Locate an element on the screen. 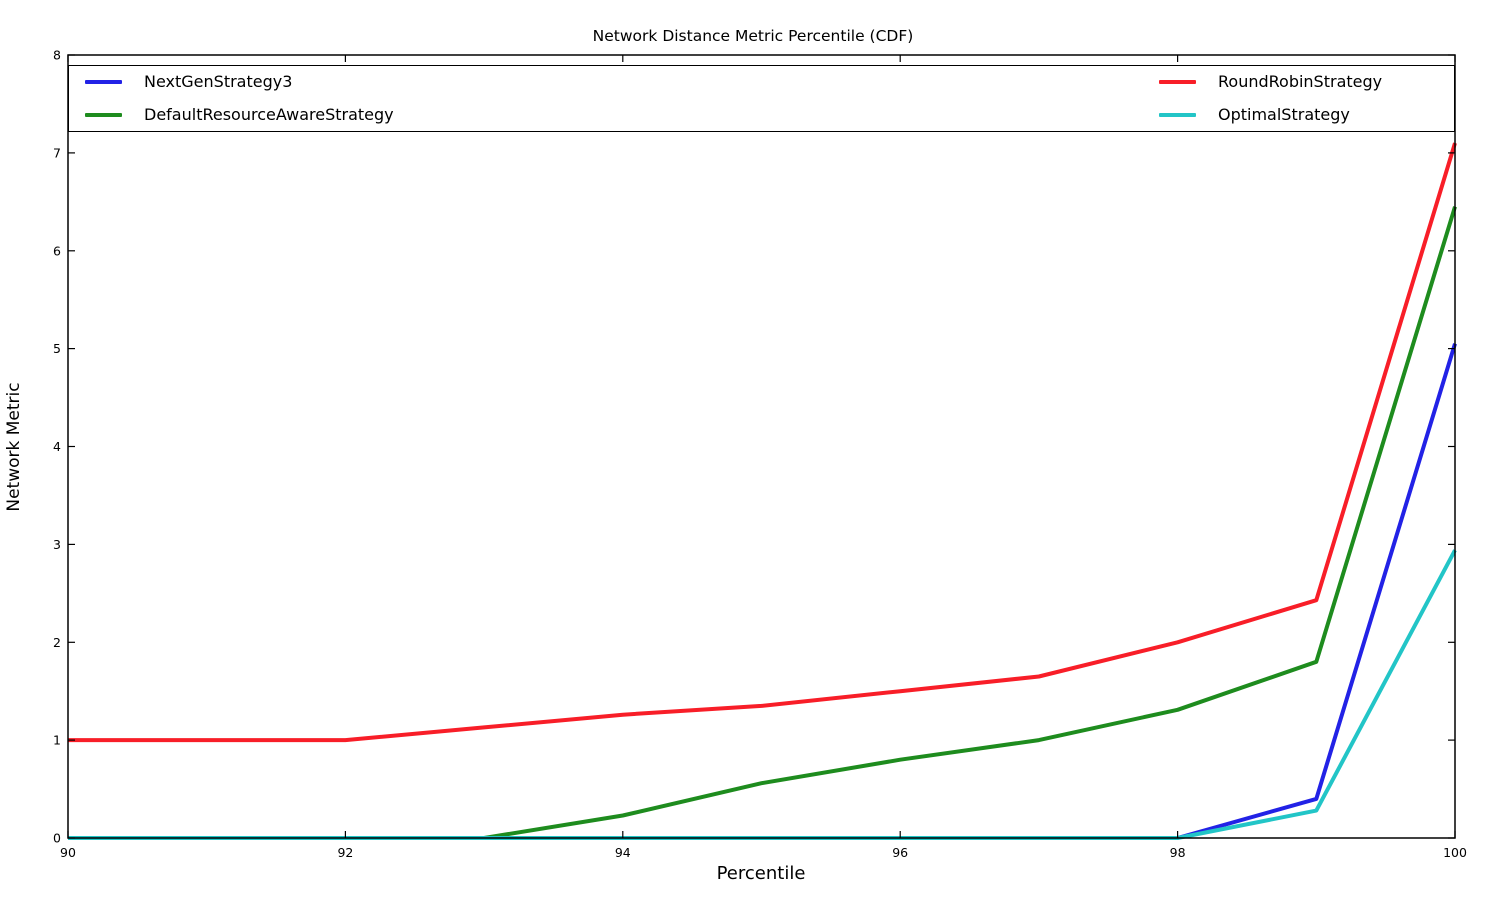  legend-label: OptimalStrategy is located at coordinates (1284, 114).